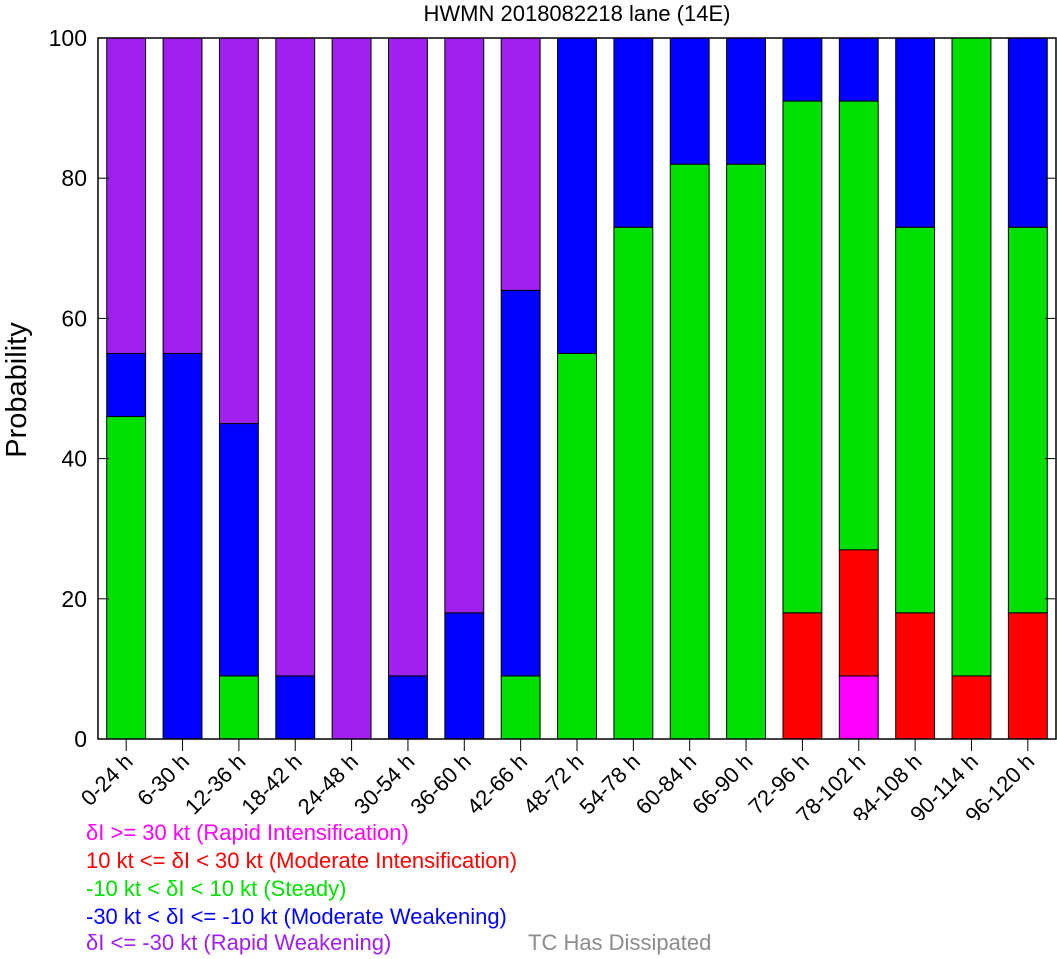 The image size is (1057, 959). I want to click on bar-mw-72-96h, so click(802, 69).